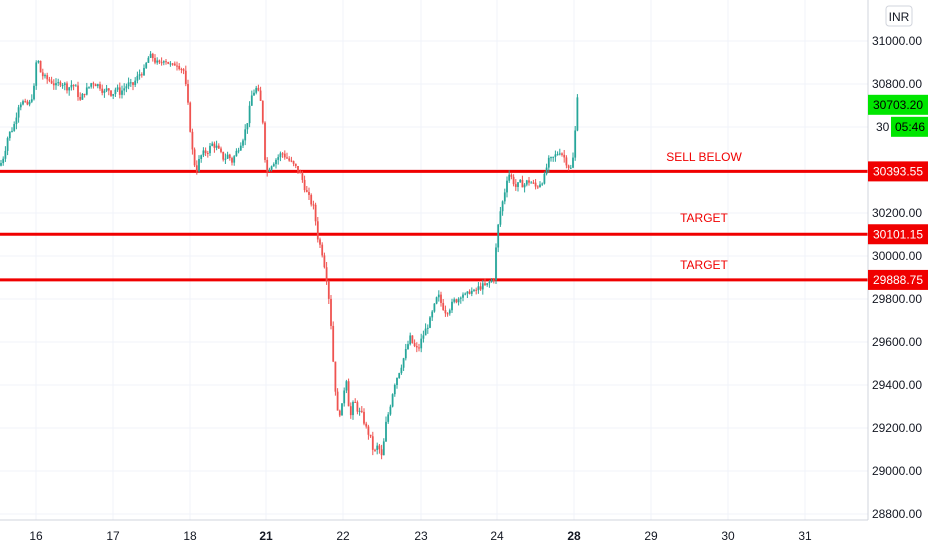  I want to click on time-axis-ticks: 16 17 18 21 22 23 24 28 29 30 31, so click(420, 536).